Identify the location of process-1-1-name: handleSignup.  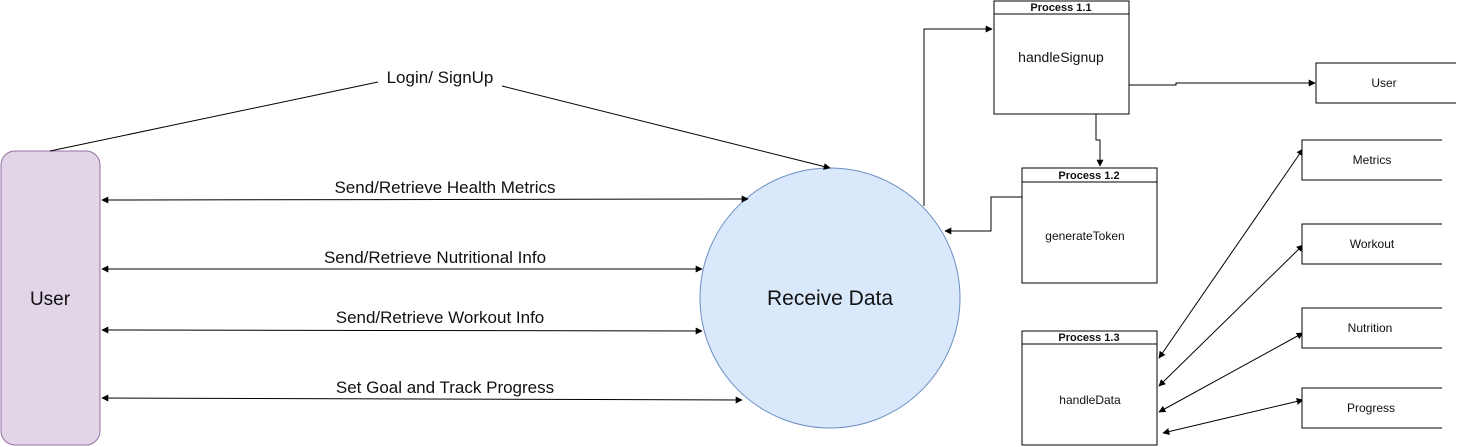
(1061, 57).